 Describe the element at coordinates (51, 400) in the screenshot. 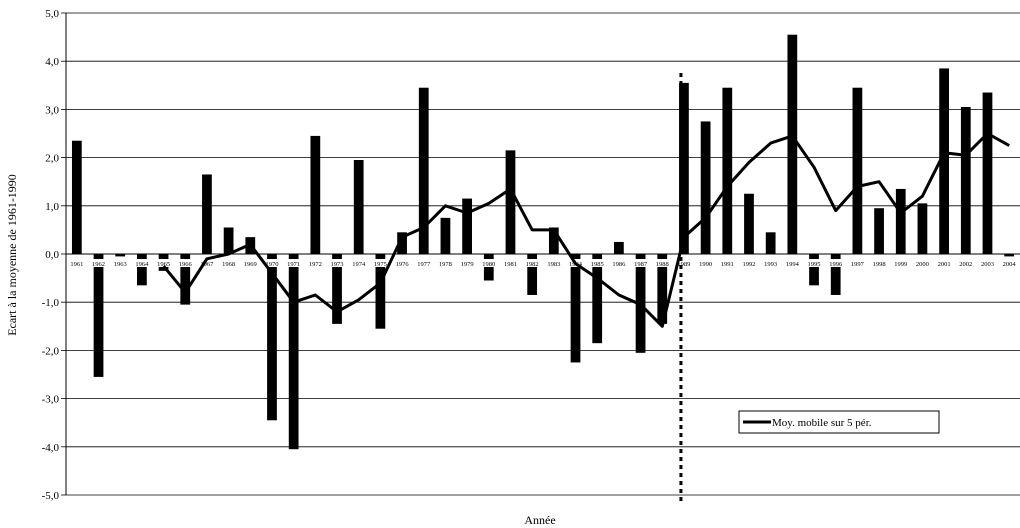

I see `y-tick-label: -3,0` at that location.